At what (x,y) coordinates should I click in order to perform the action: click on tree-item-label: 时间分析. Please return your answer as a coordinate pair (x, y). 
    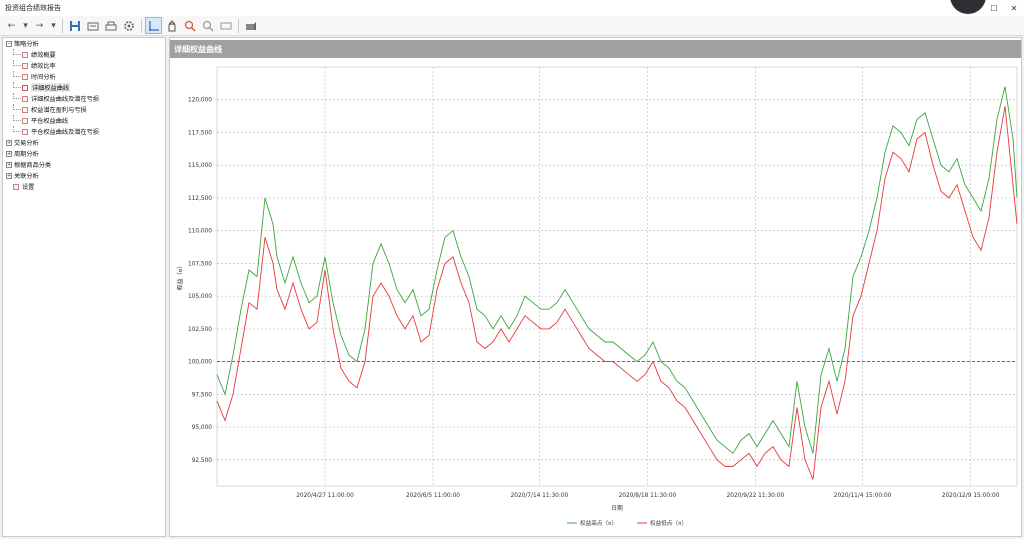
    Looking at the image, I should click on (43, 77).